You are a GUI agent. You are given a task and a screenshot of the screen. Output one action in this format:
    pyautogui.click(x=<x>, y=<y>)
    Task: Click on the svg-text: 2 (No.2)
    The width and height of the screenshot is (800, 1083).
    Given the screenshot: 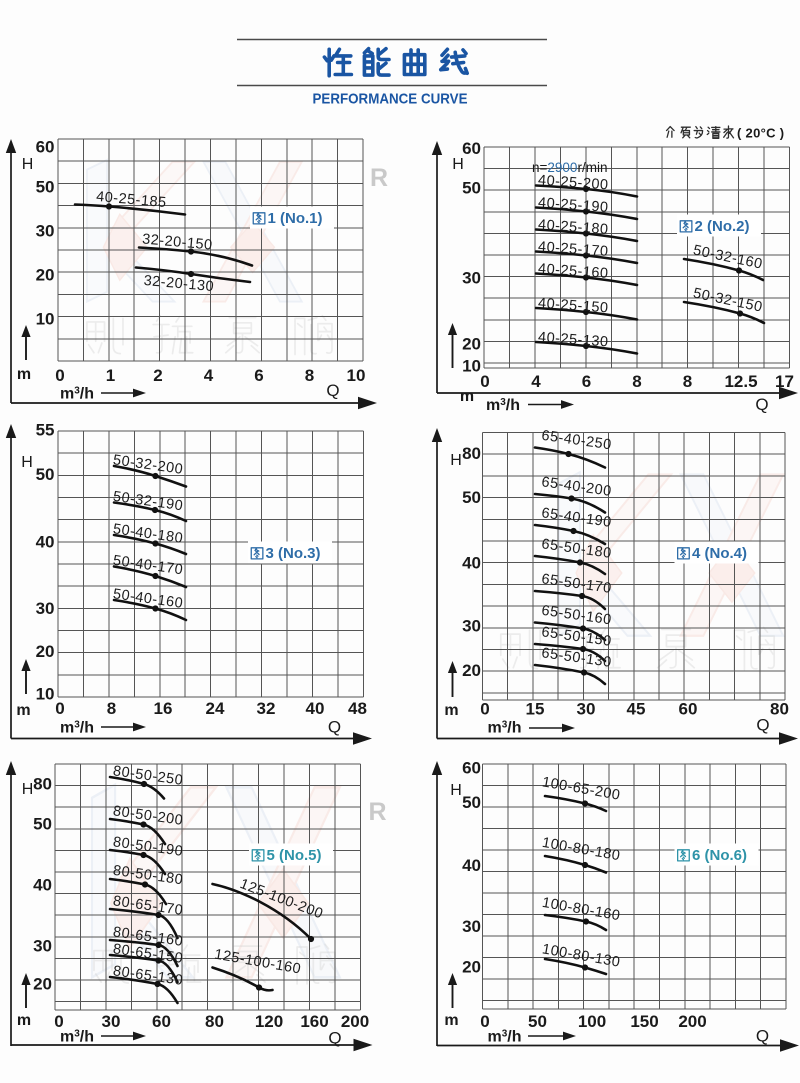 What is the action you would take?
    pyautogui.click(x=722, y=226)
    